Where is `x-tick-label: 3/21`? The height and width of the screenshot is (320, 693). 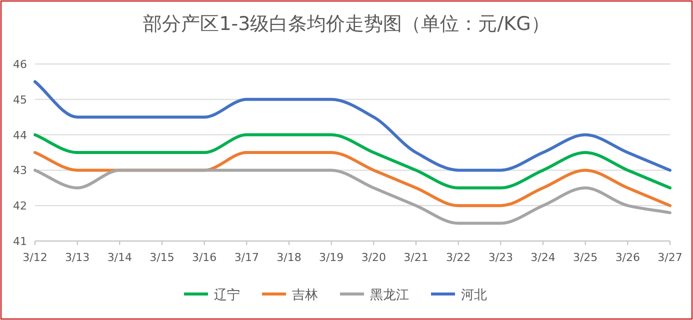 x-tick-label: 3/21 is located at coordinates (416, 257).